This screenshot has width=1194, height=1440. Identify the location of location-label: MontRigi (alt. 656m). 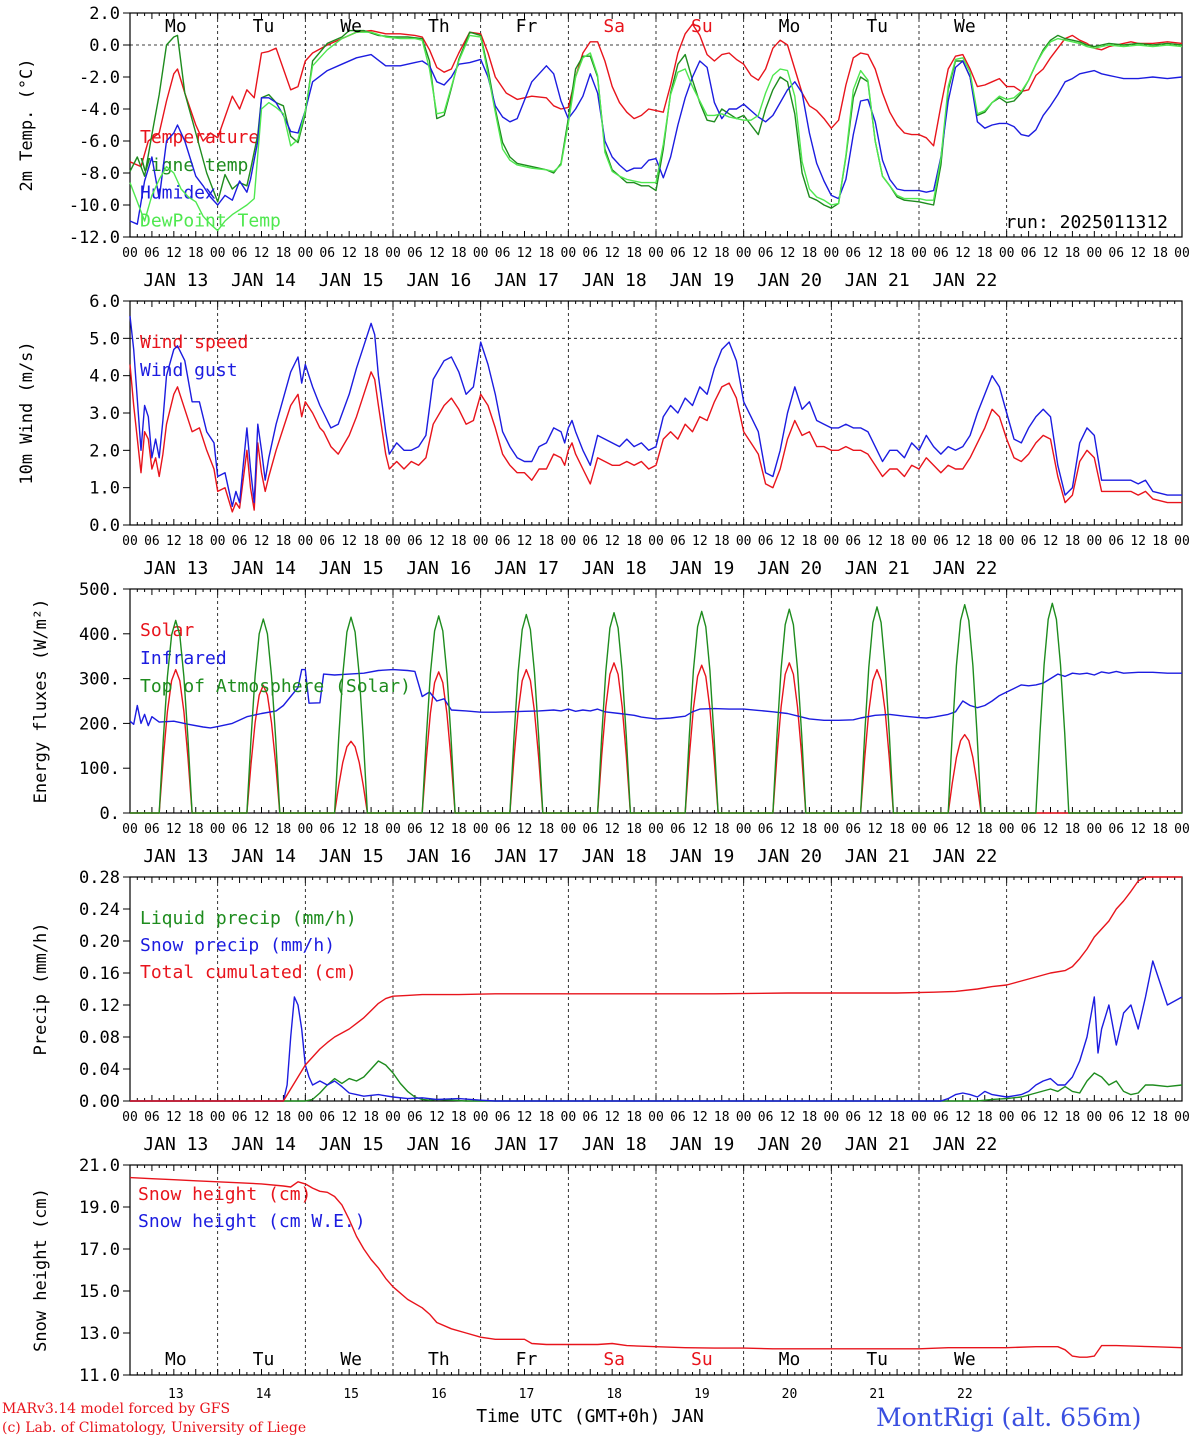
(1009, 1417).